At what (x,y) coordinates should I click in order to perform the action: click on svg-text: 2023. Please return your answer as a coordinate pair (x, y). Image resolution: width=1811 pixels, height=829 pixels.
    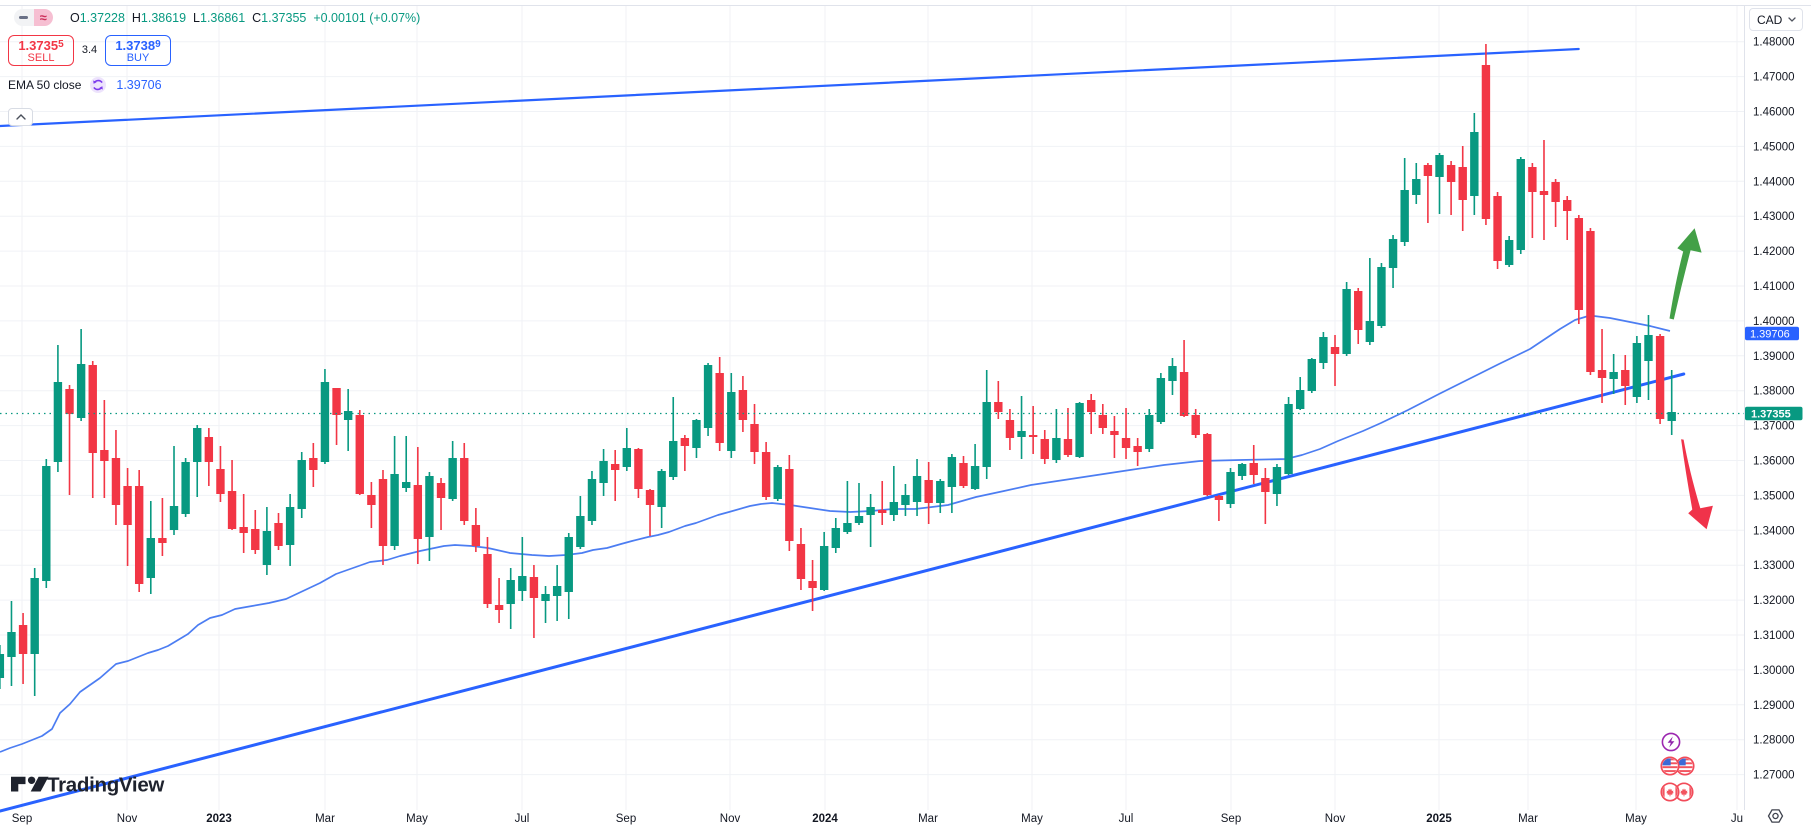
    Looking at the image, I should click on (219, 819).